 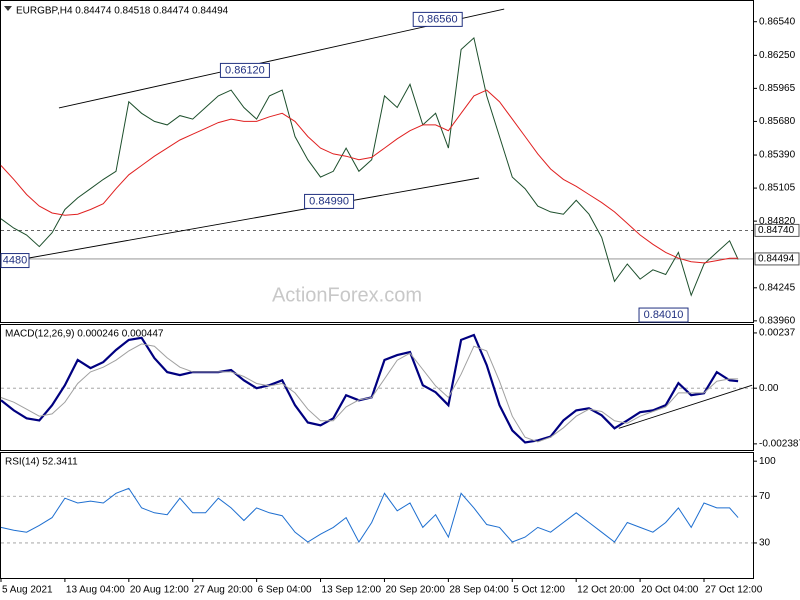 What do you see at coordinates (369, 515) in the screenshot?
I see `series-line` at bounding box center [369, 515].